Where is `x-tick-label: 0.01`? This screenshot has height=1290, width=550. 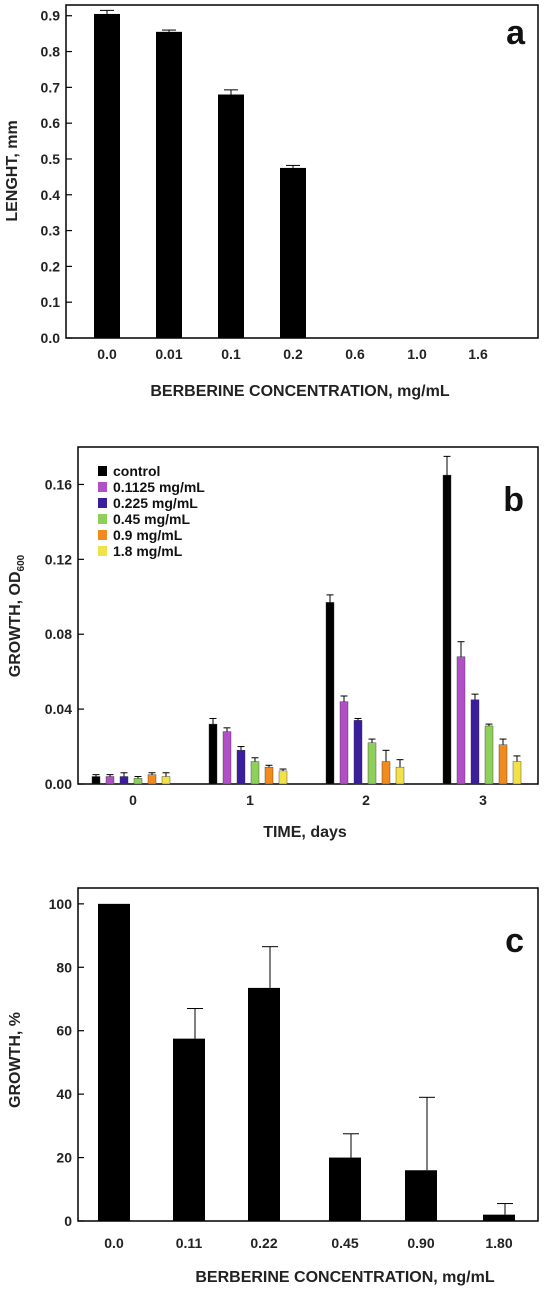 x-tick-label: 0.01 is located at coordinates (168, 354).